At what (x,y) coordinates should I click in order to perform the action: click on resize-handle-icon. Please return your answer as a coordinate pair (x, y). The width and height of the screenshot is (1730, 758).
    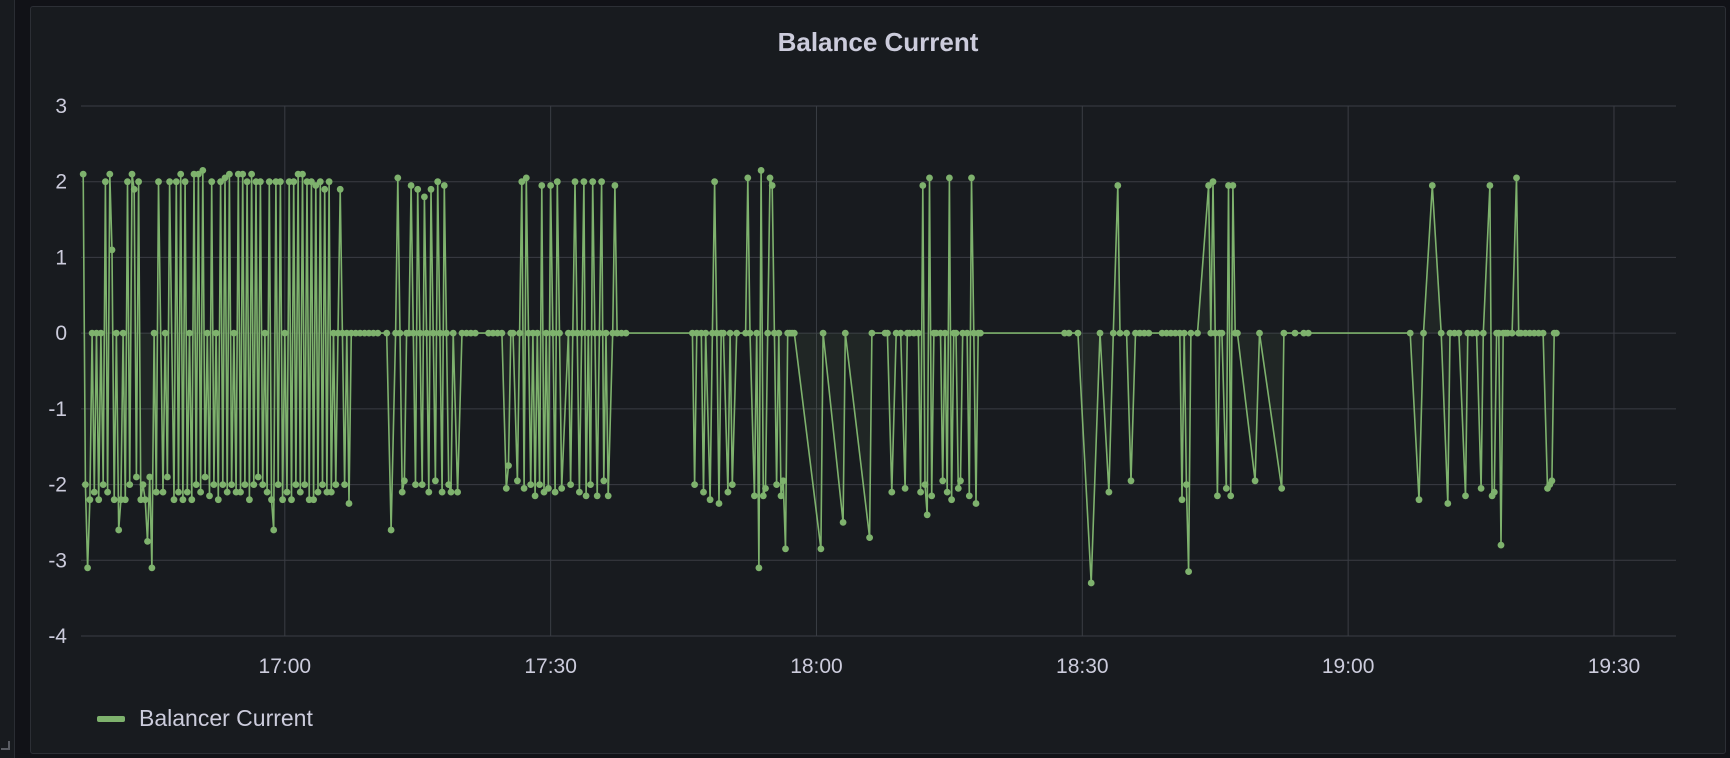
    Looking at the image, I should click on (5, 745).